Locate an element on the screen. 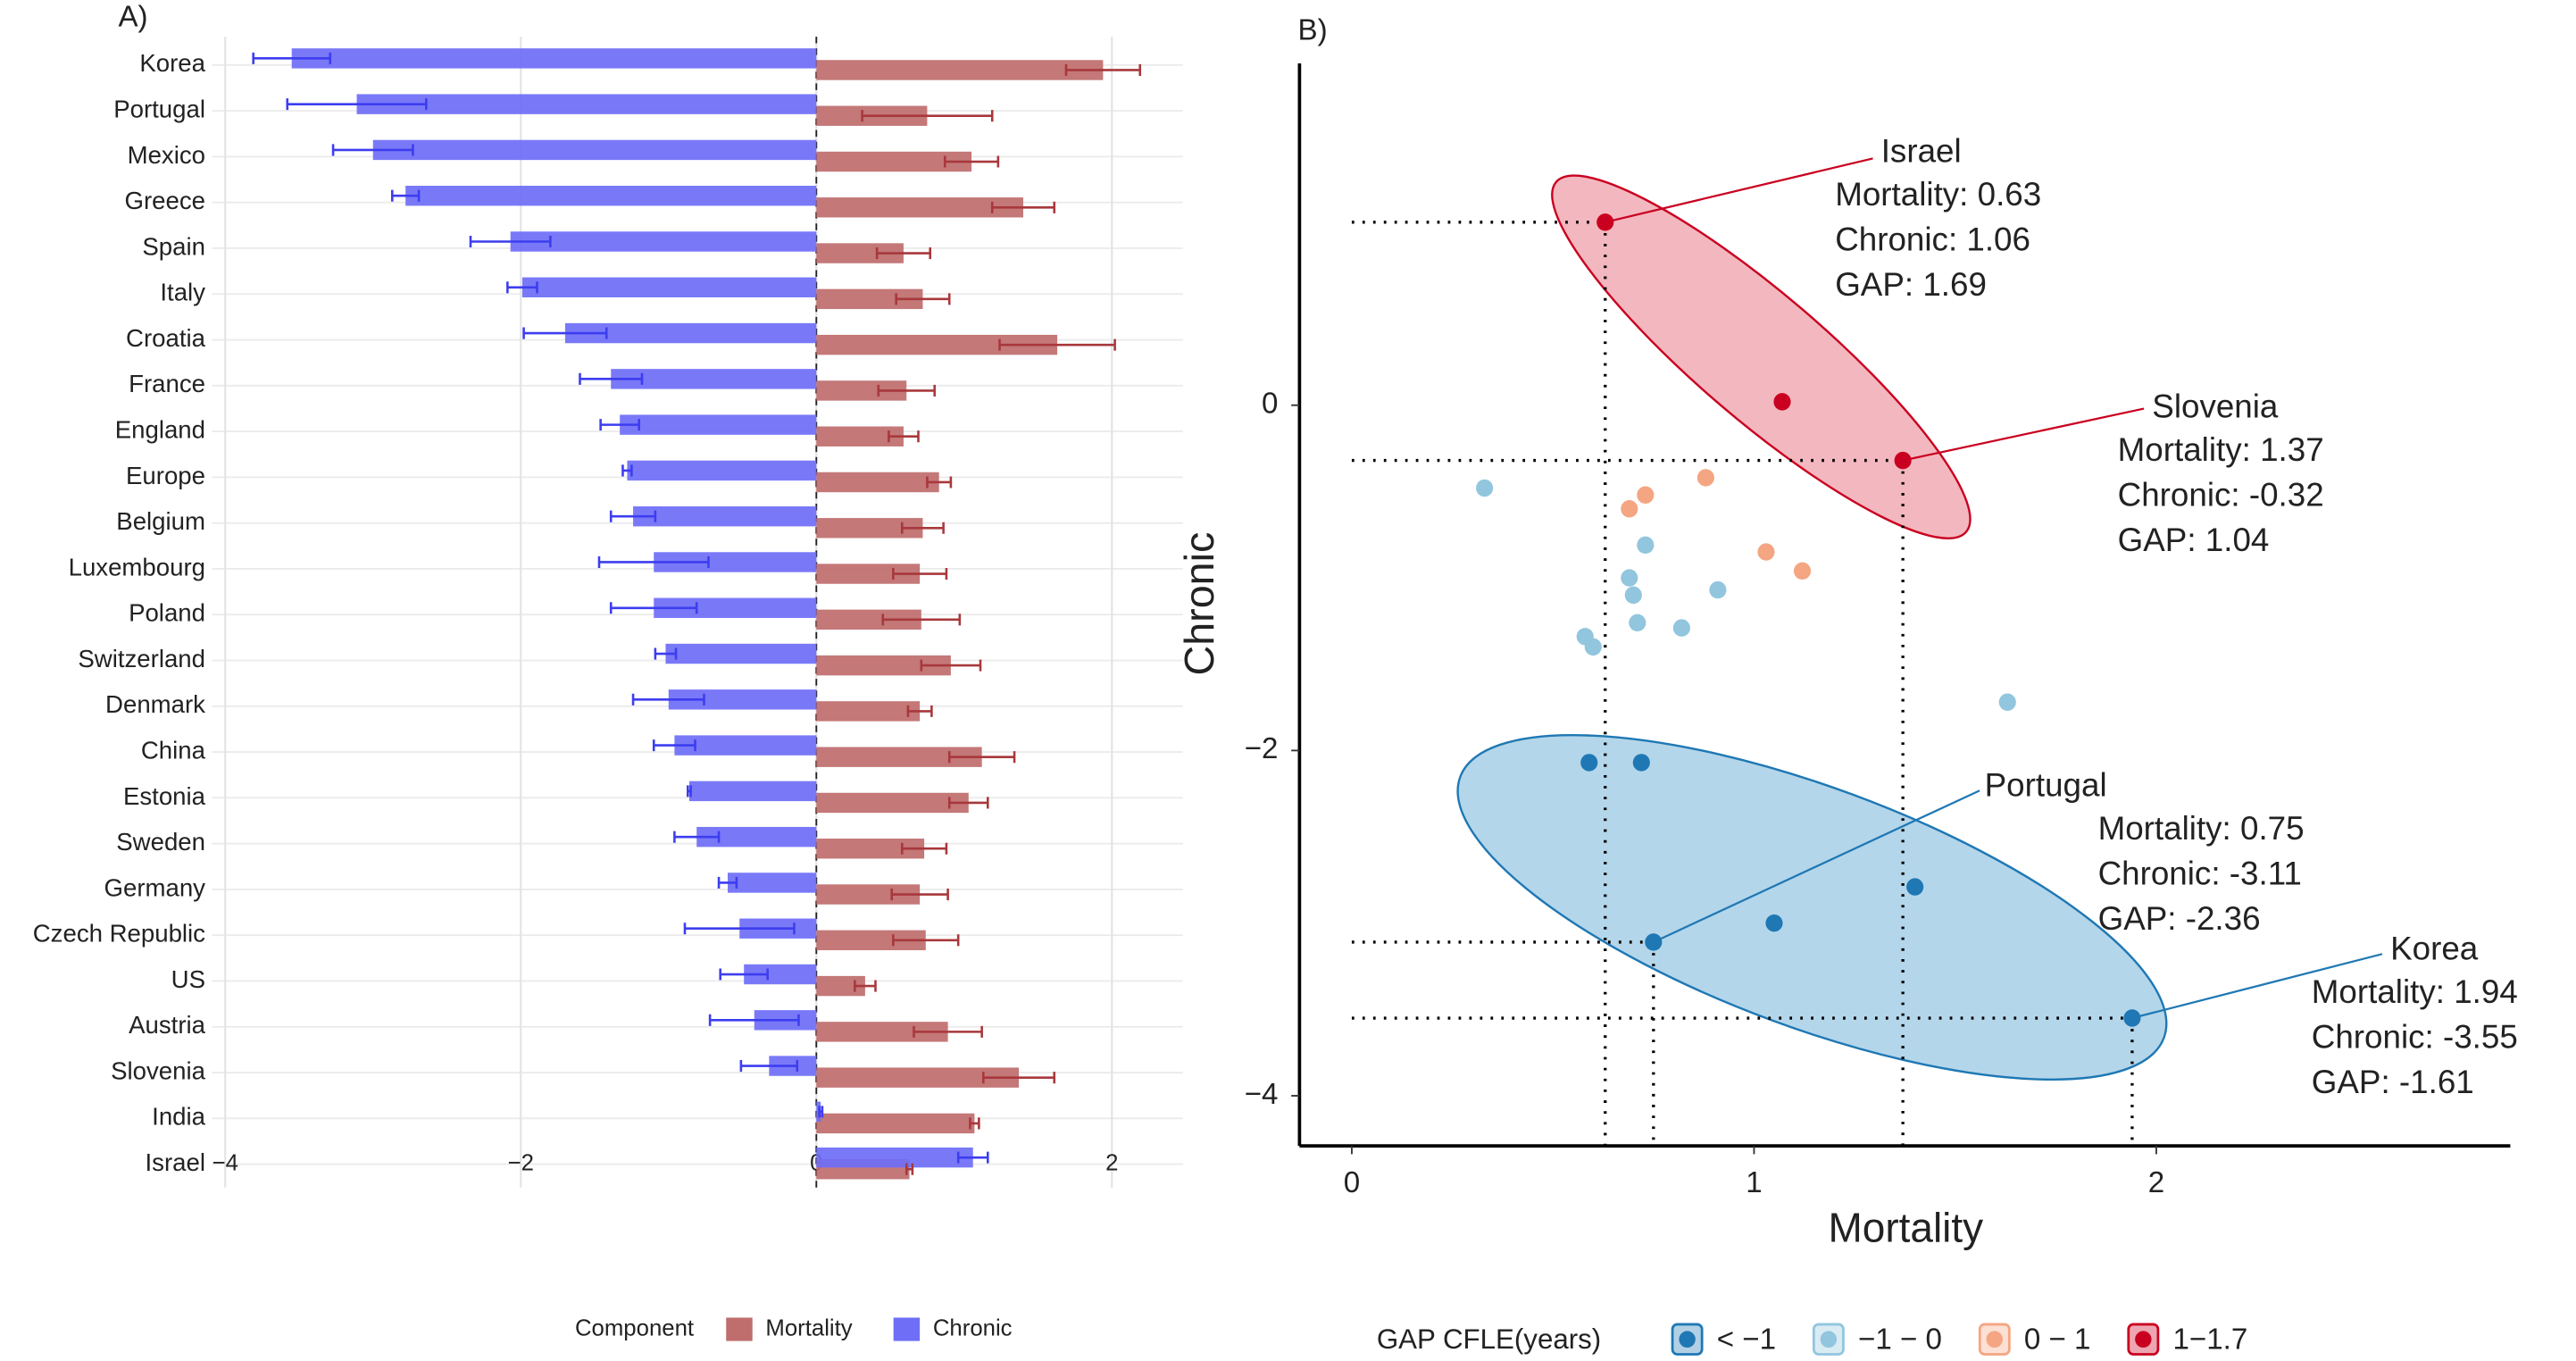  category-label: US is located at coordinates (188, 979).